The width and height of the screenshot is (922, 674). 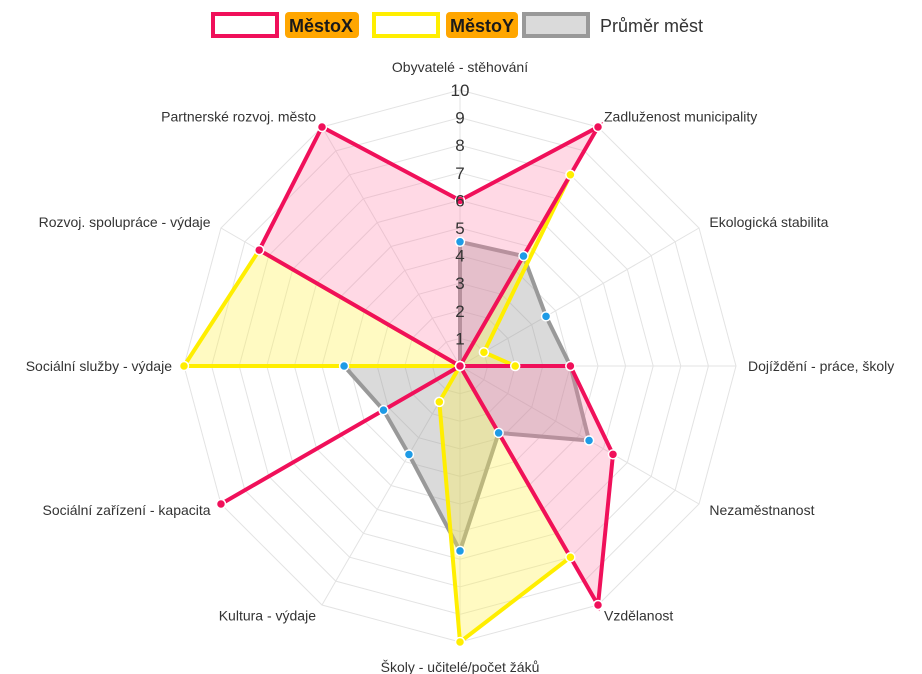 What do you see at coordinates (460, 90) in the screenshot?
I see `tick-label: 10` at bounding box center [460, 90].